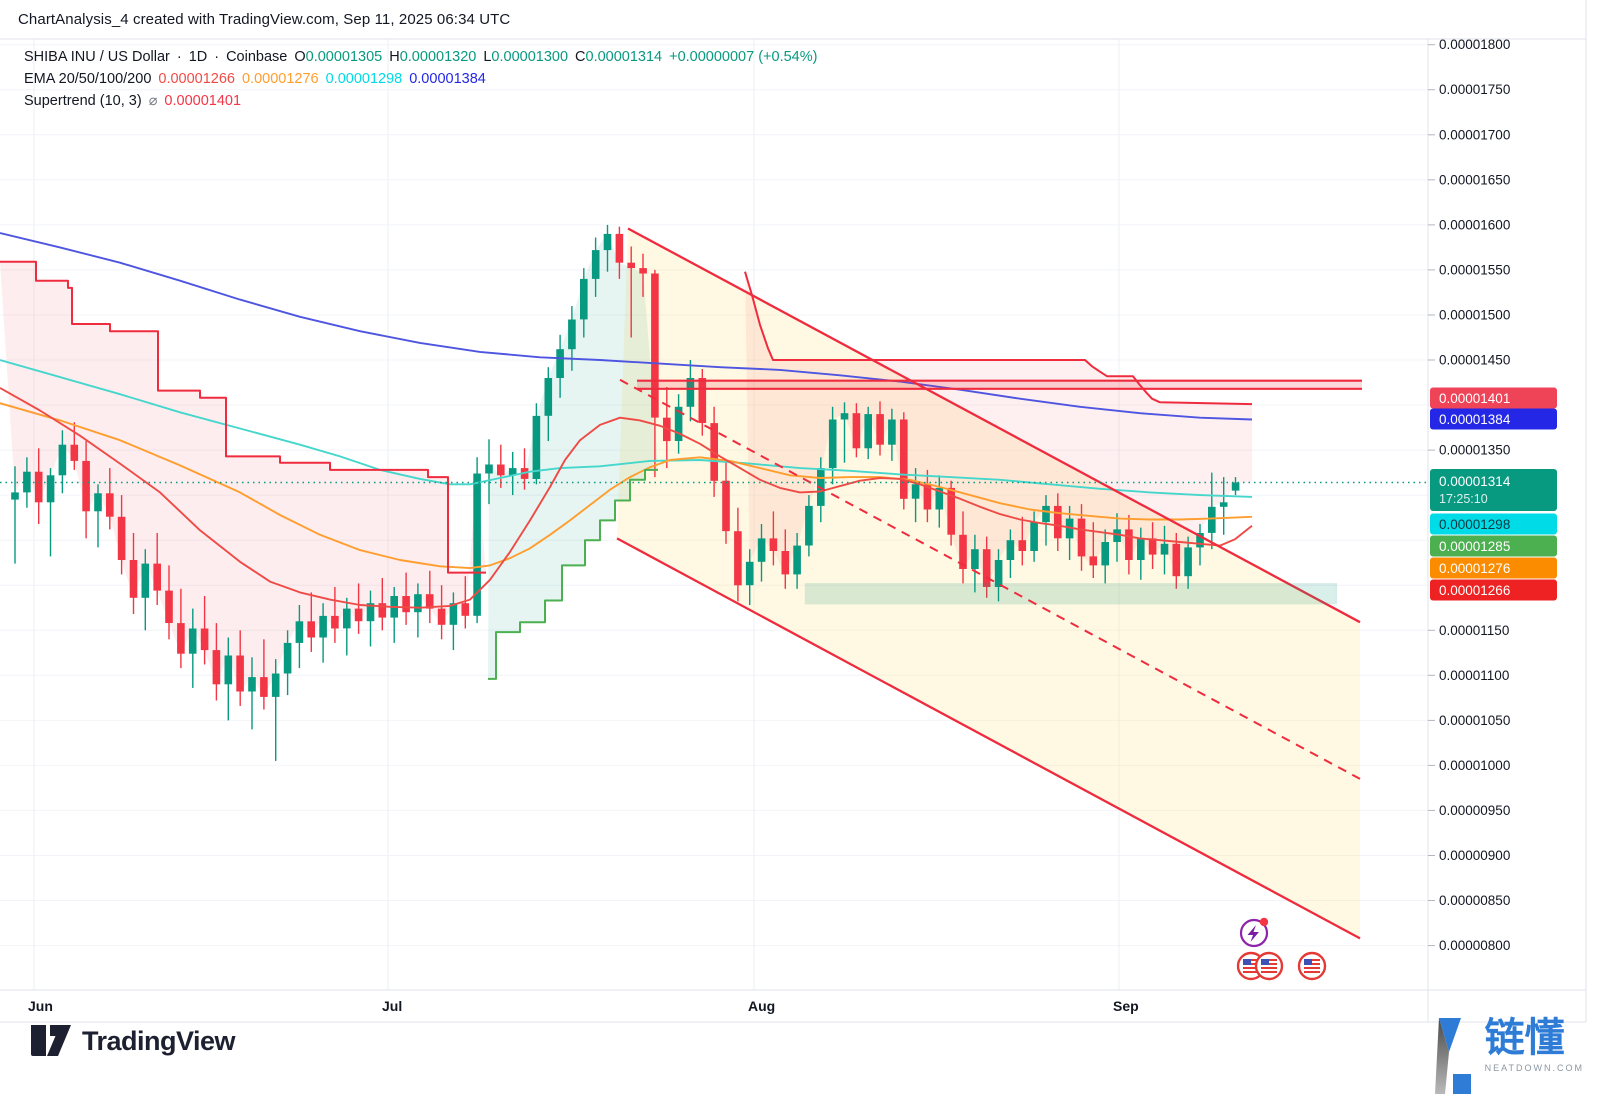  I want to click on ema100-value-badge: 0.00001298, so click(1493, 524).